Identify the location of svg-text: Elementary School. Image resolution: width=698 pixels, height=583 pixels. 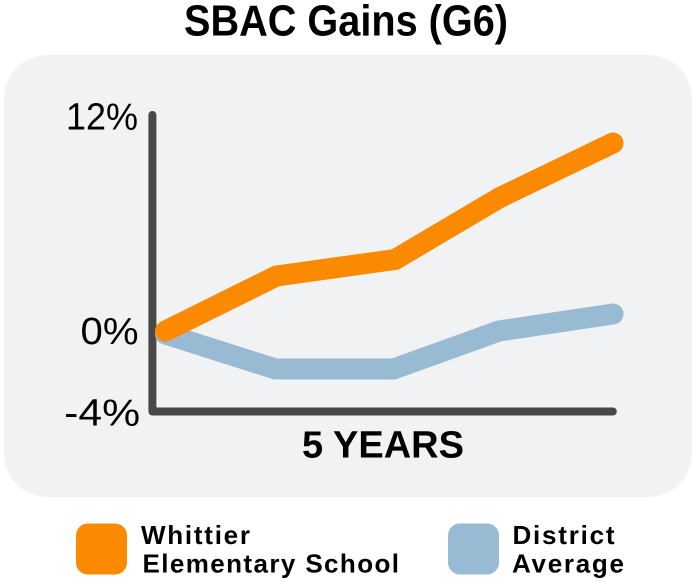
(271, 564).